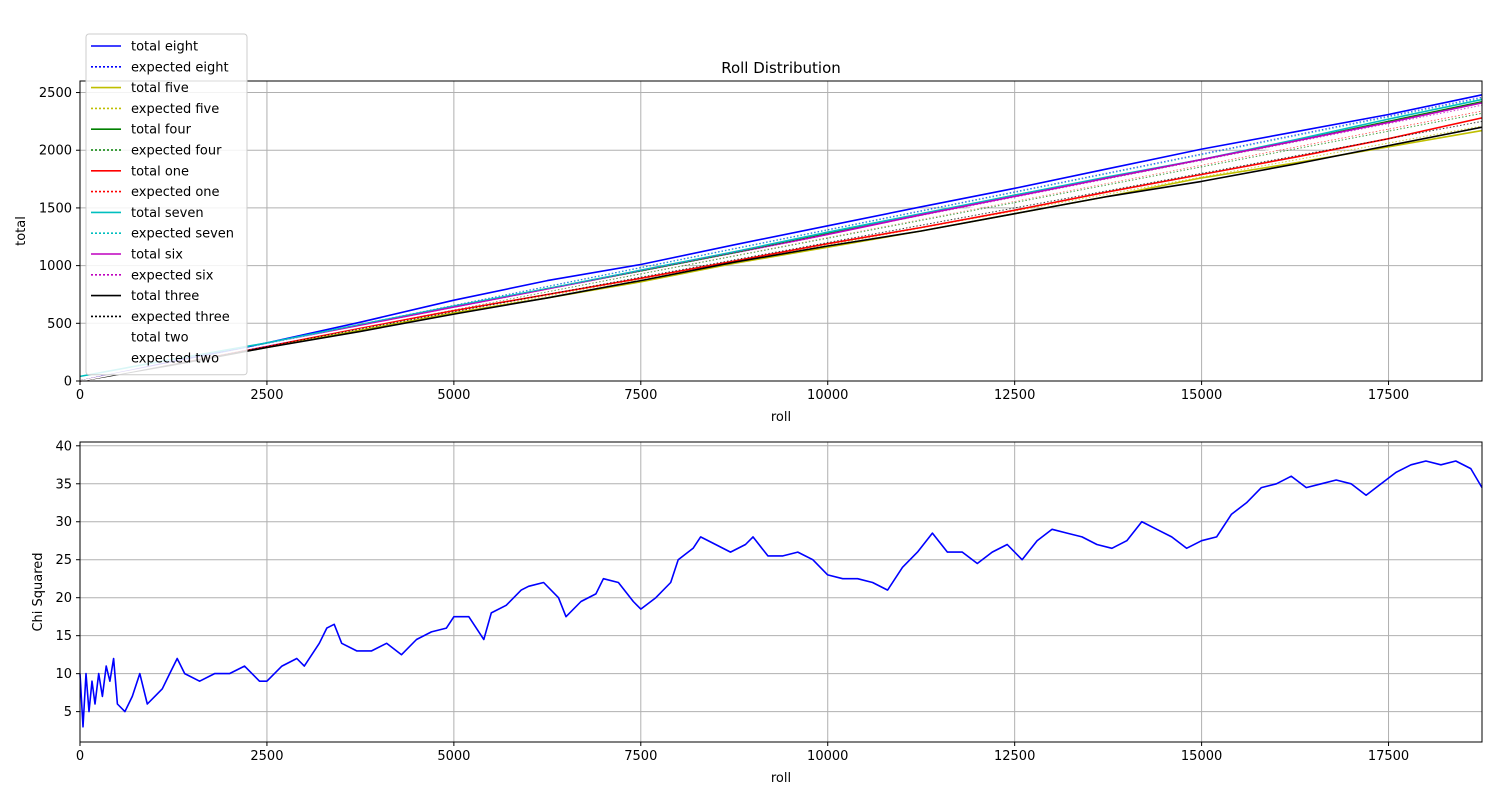 This screenshot has height=800, width=1500. Describe the element at coordinates (63, 636) in the screenshot. I see `bottom-plot-ytick-label: 15` at that location.